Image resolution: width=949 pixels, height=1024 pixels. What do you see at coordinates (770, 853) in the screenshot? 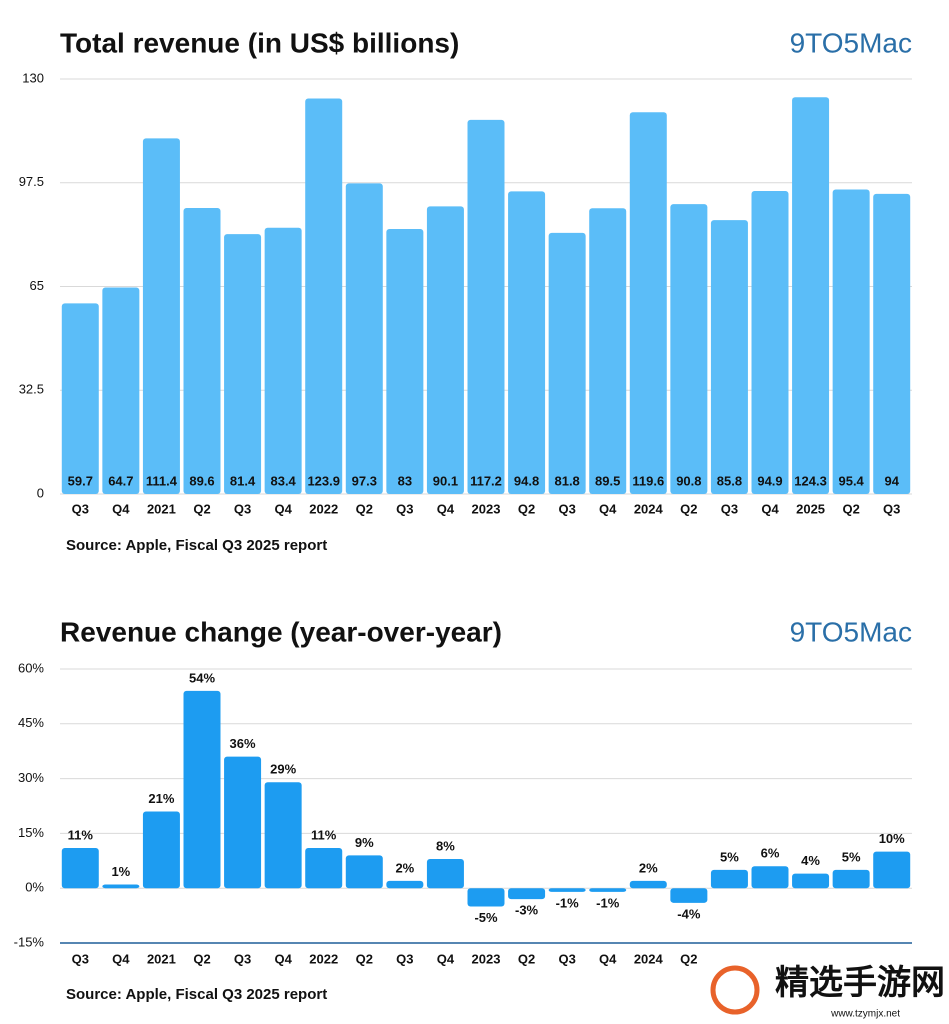
I see `value-label: 6%` at bounding box center [770, 853].